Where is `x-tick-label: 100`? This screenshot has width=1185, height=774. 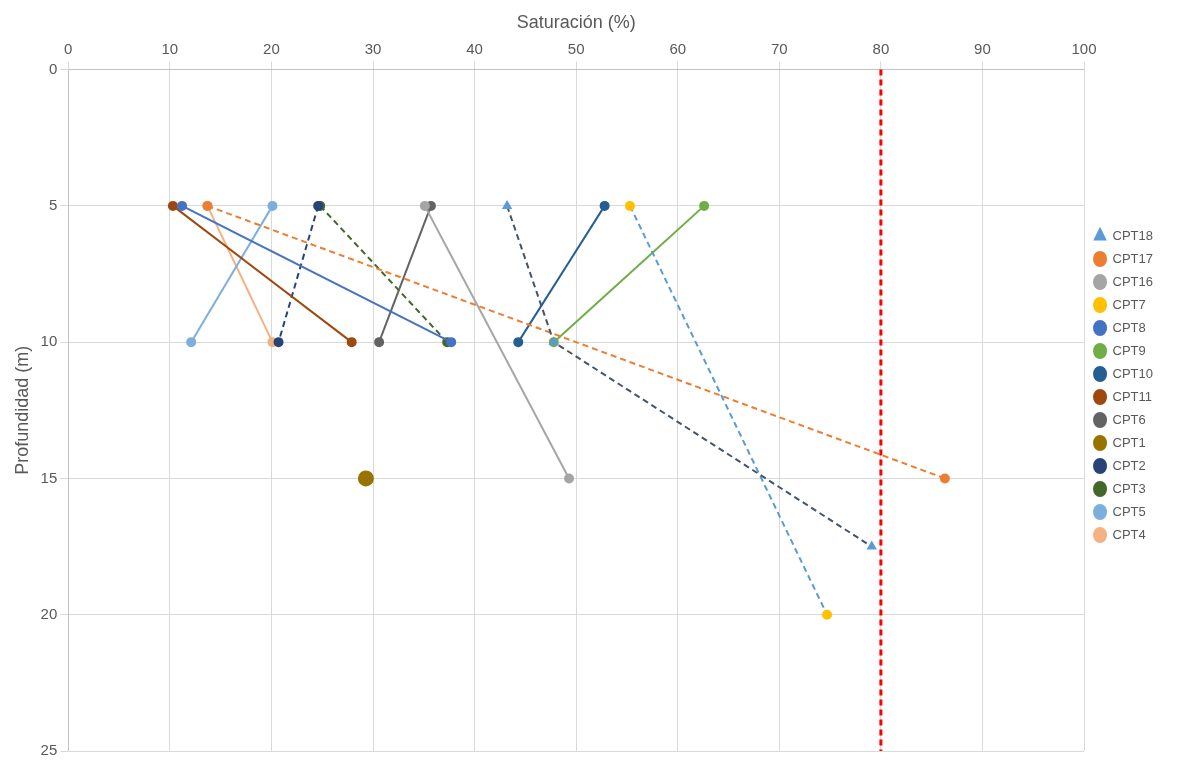
x-tick-label: 100 is located at coordinates (1084, 48).